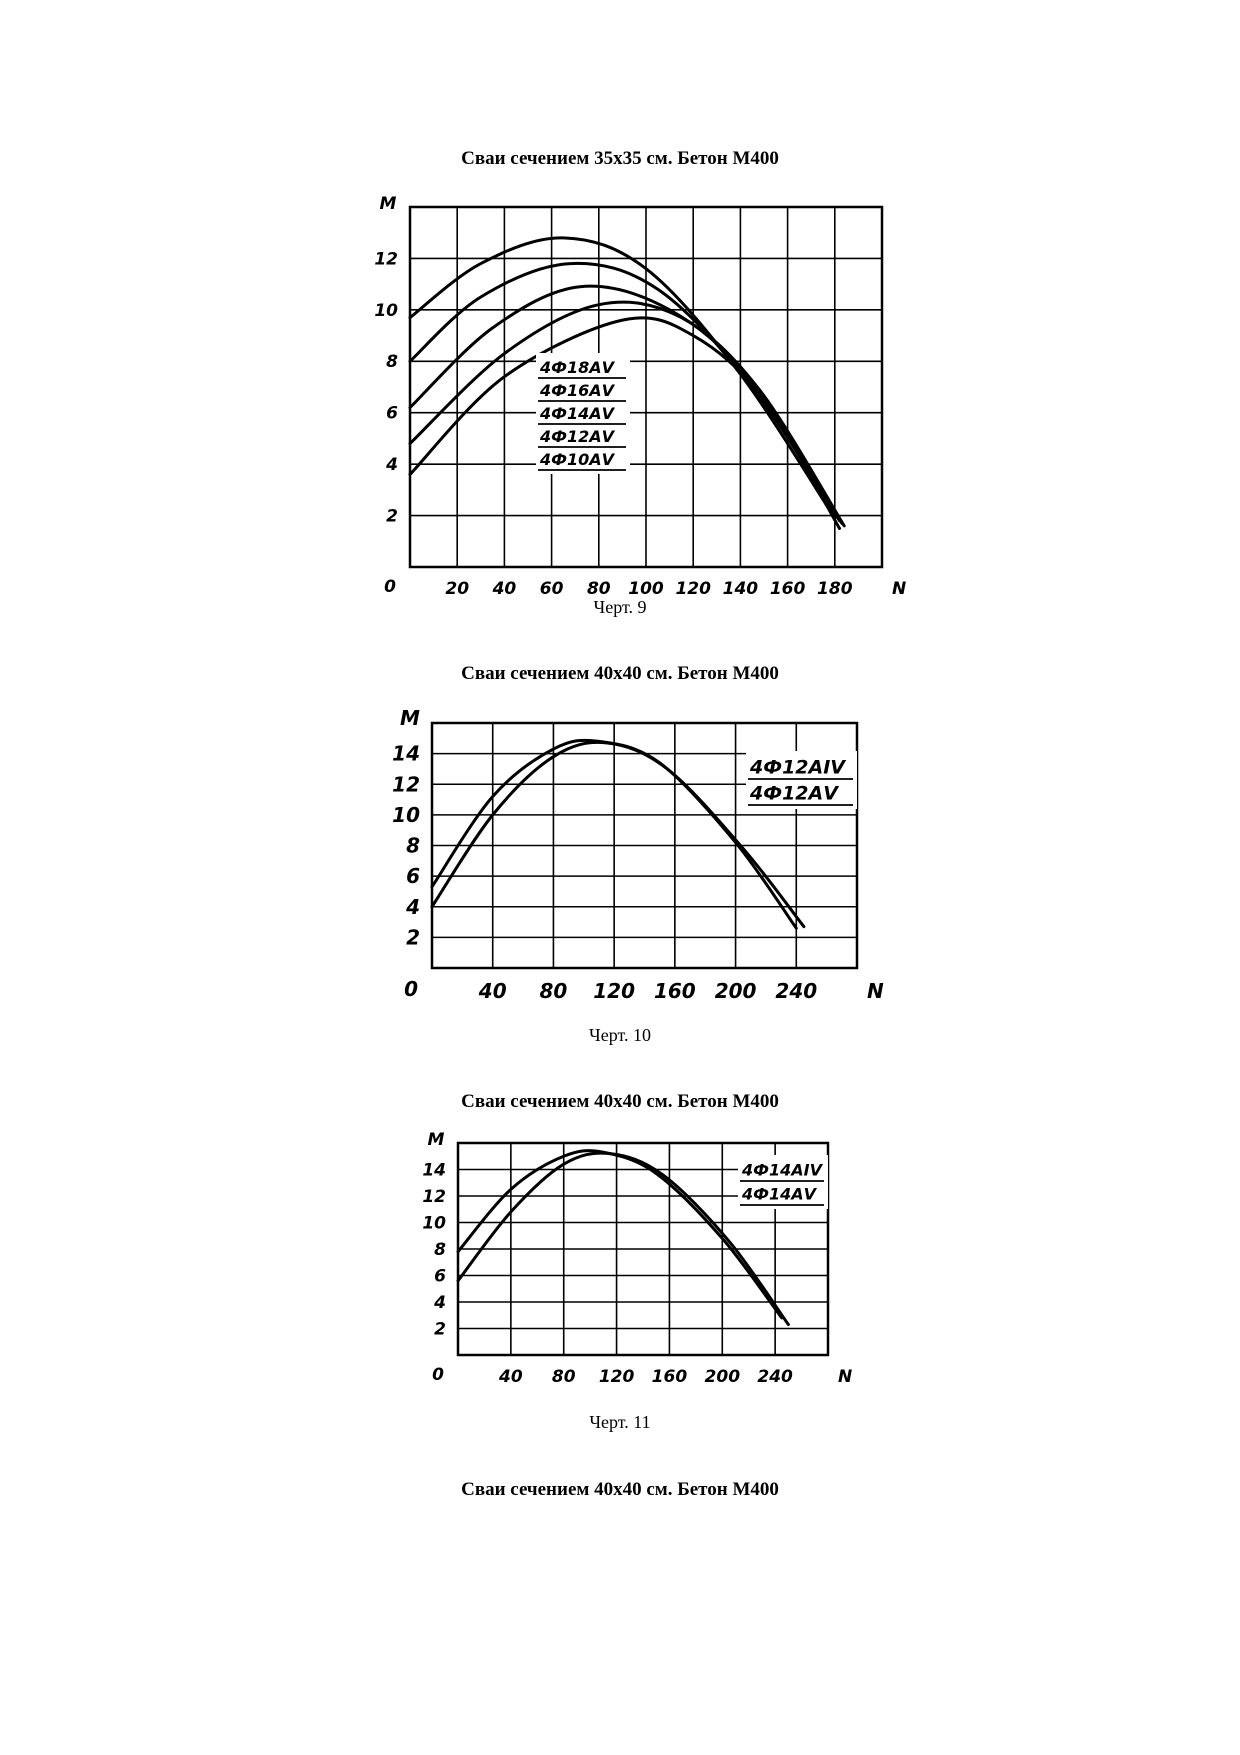  What do you see at coordinates (796, 991) in the screenshot?
I see `chart-2-x-tick-label: 240` at bounding box center [796, 991].